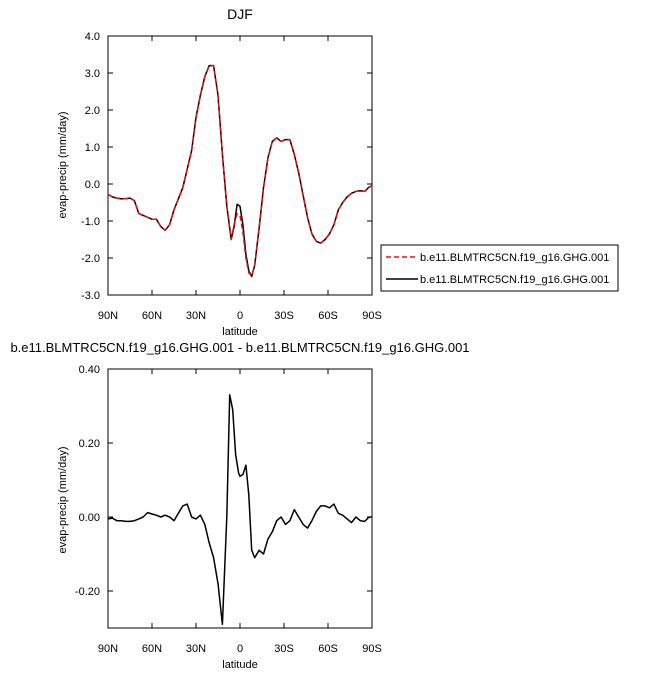  What do you see at coordinates (63, 165) in the screenshot?
I see `top-y-axis-label: evap-precip (mm/day)` at bounding box center [63, 165].